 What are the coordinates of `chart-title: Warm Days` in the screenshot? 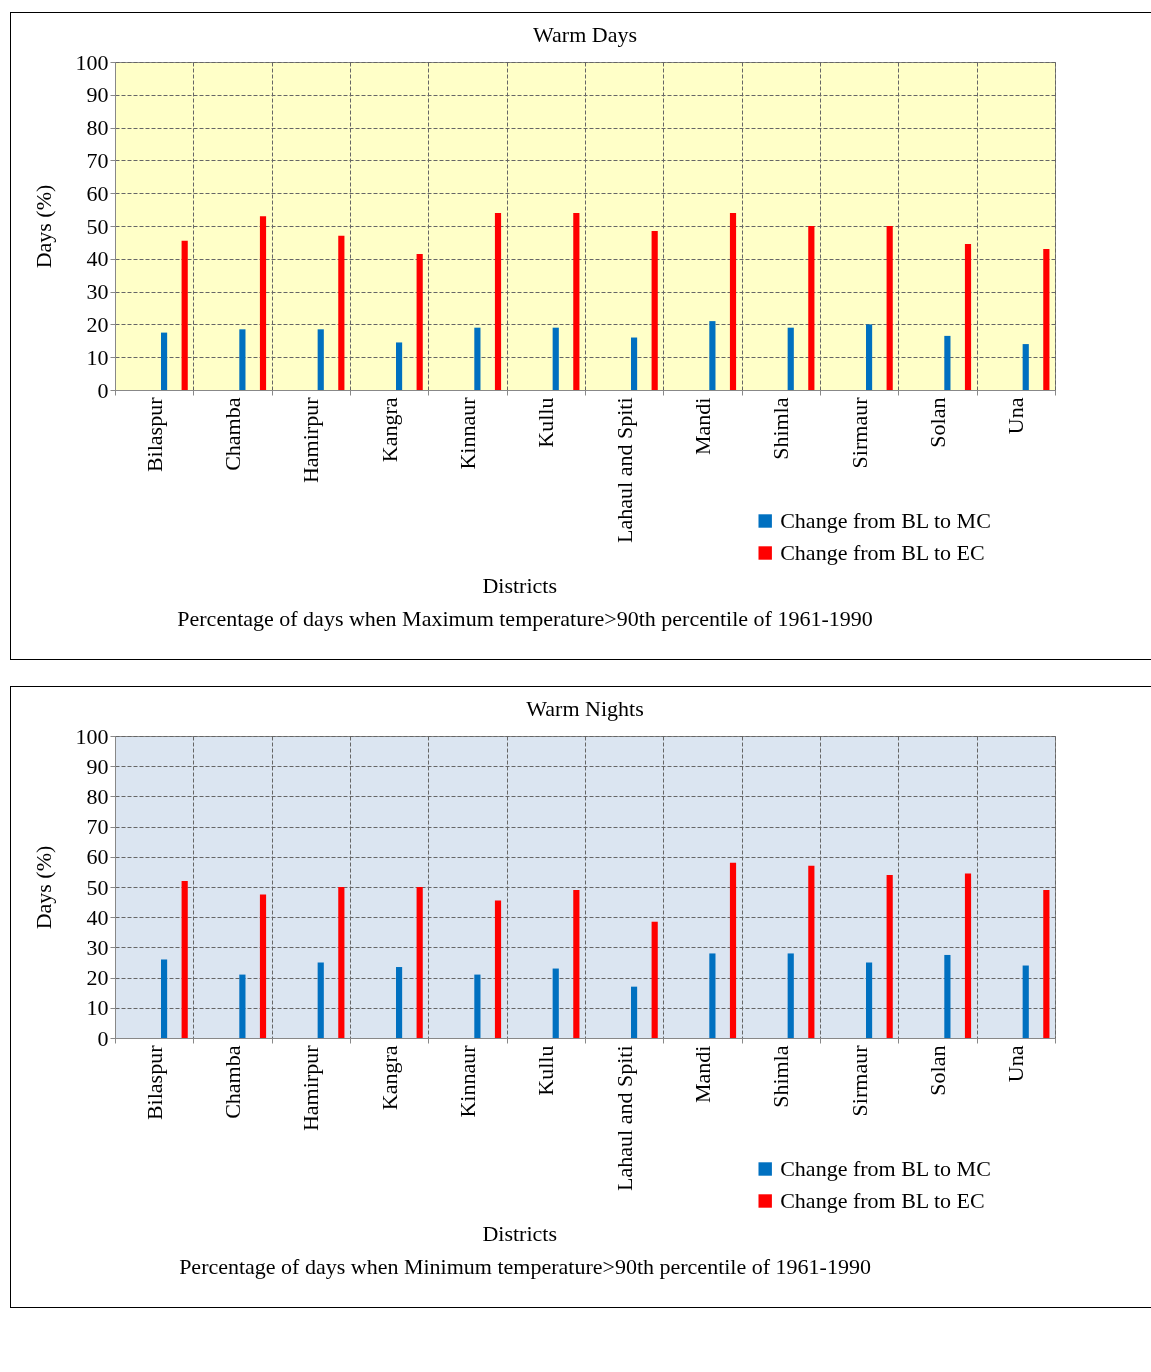 It's located at (585, 34).